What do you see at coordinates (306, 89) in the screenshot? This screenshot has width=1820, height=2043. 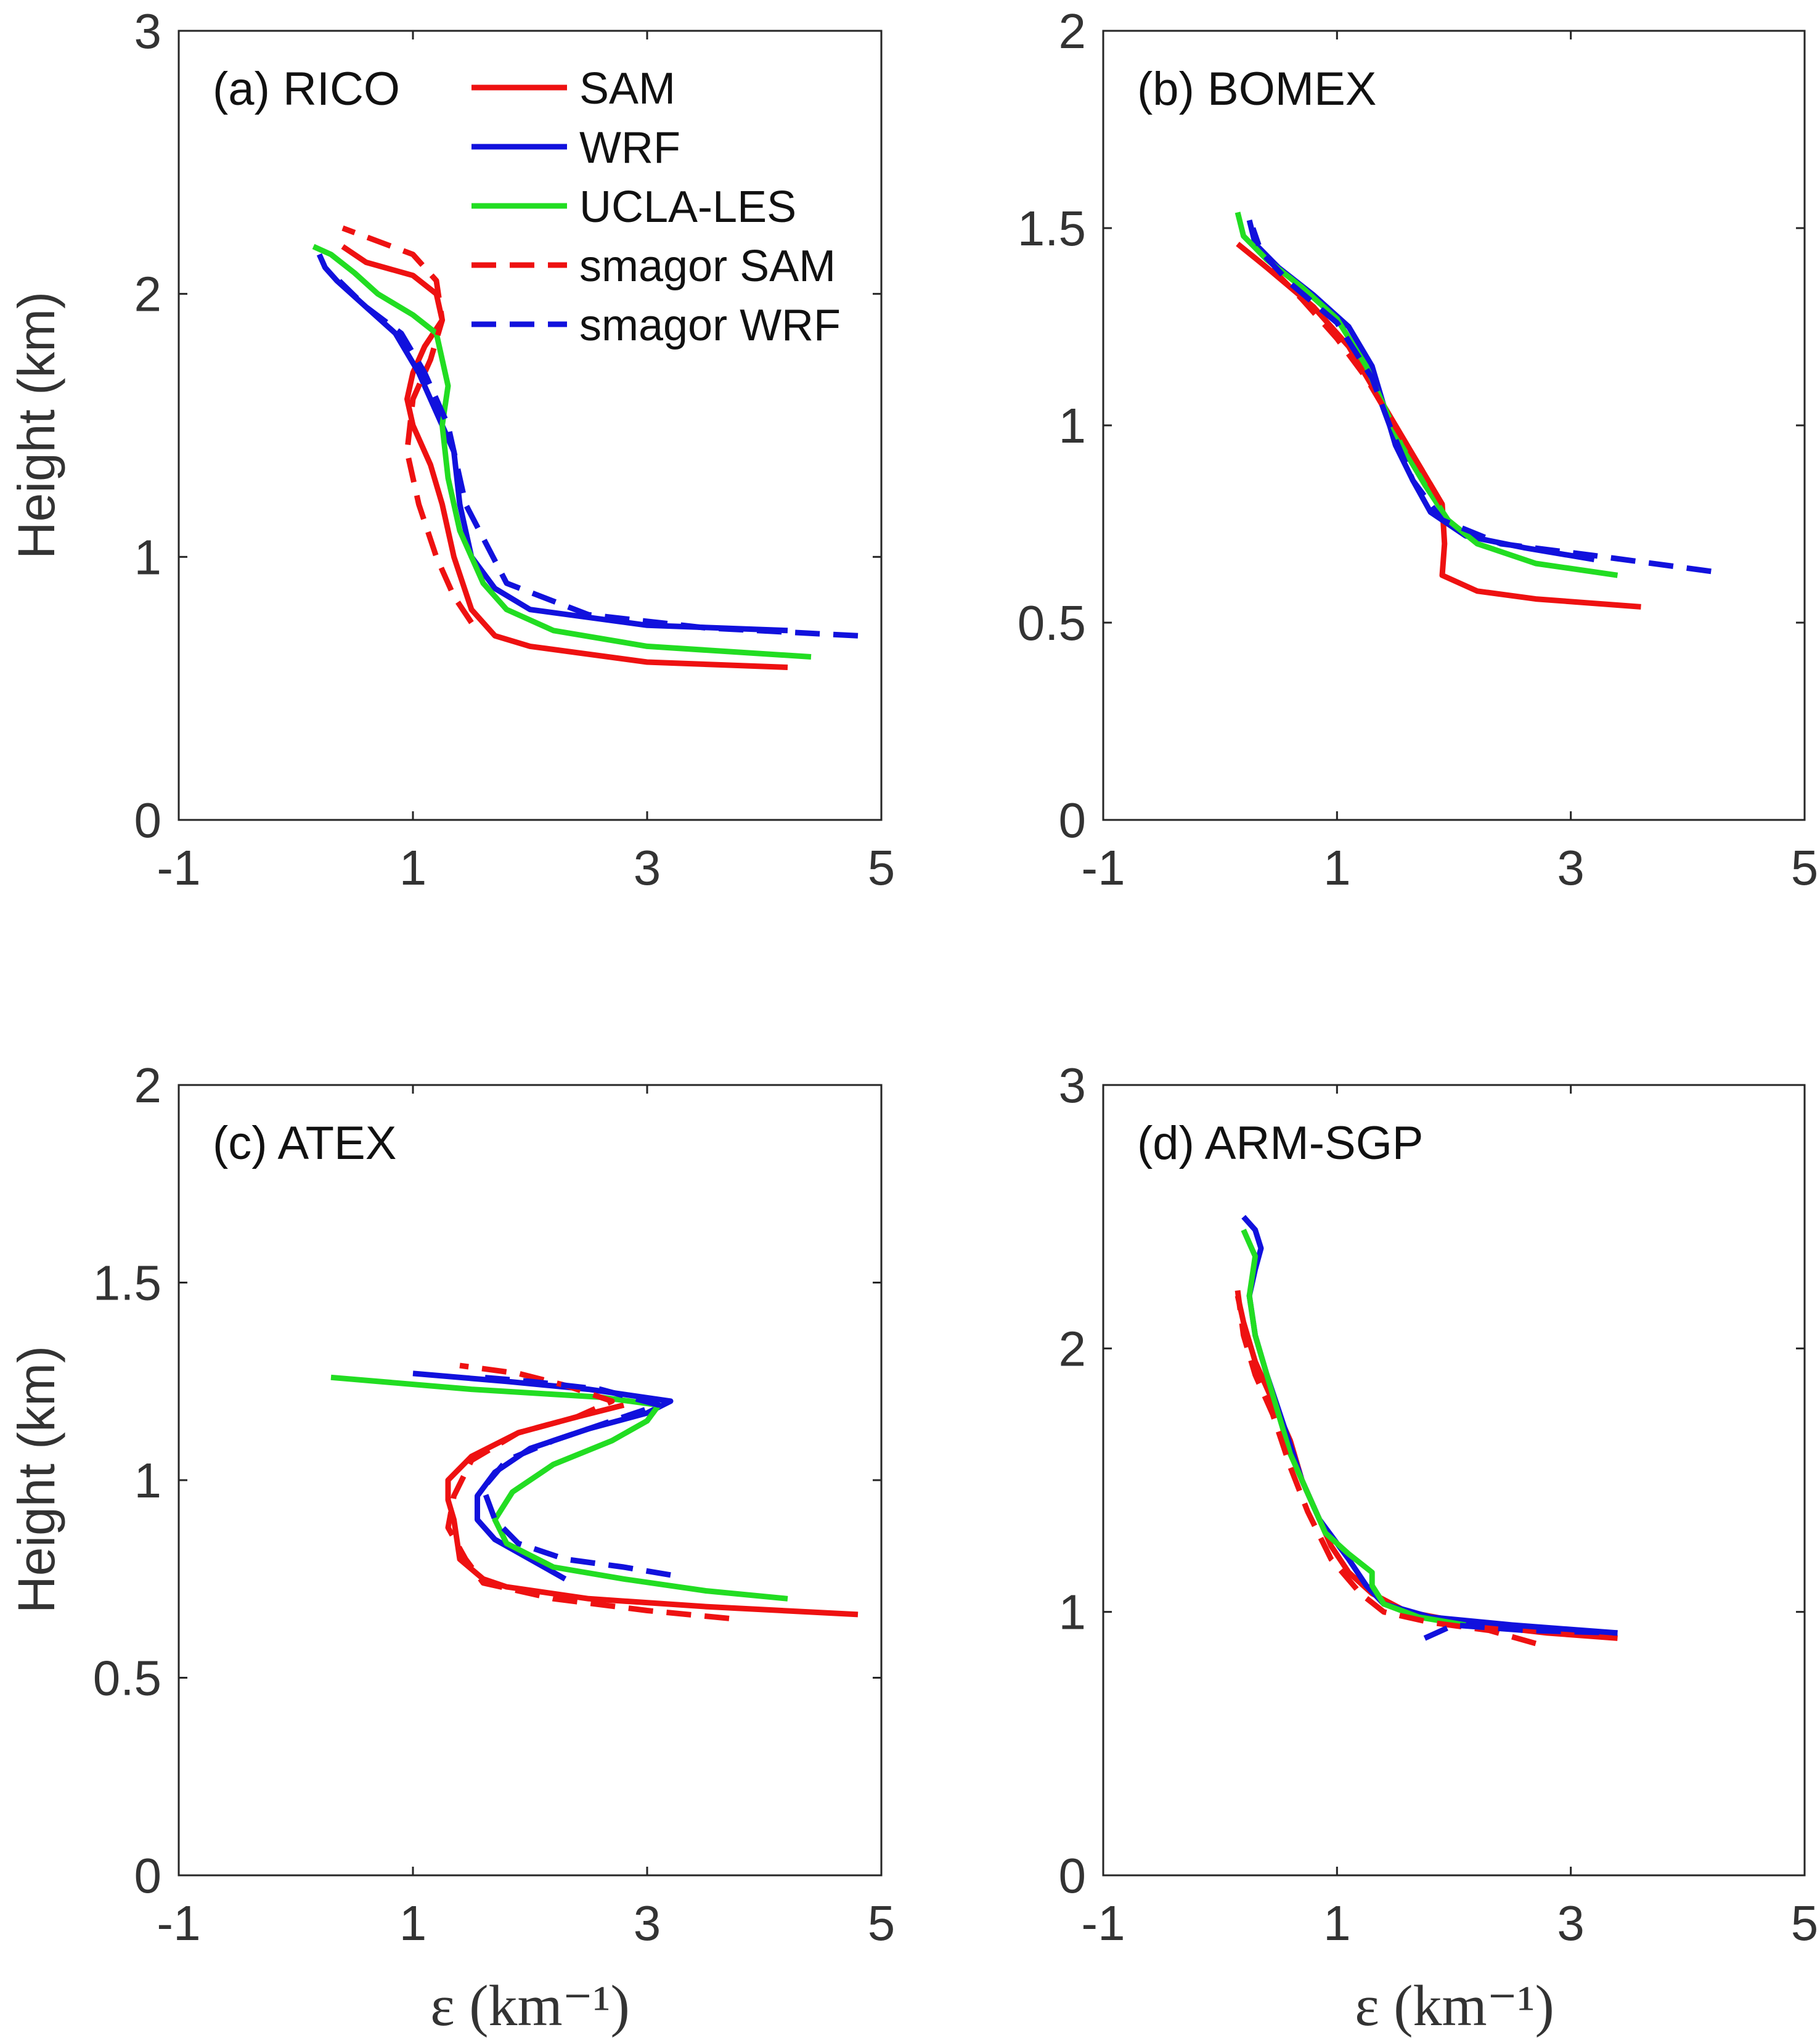 I see `panel-title: (a) RICO` at bounding box center [306, 89].